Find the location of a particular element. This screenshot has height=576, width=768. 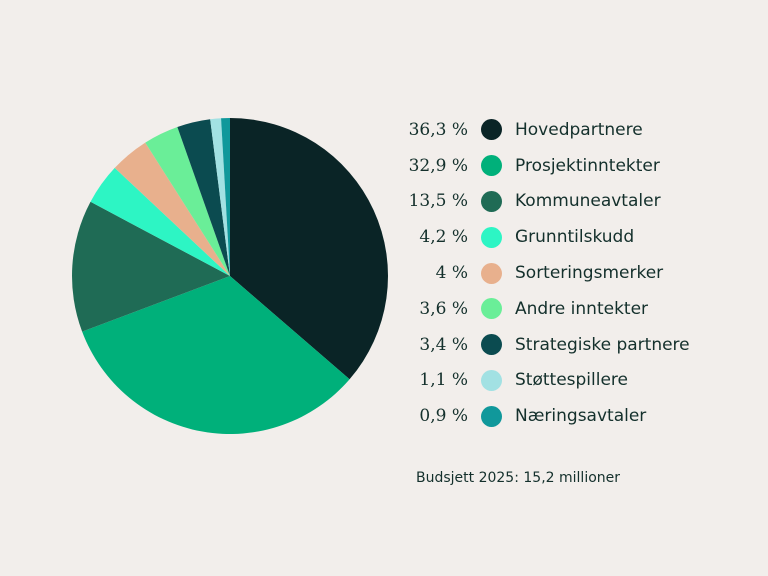

legend-label: Strategiske partnere is located at coordinates (602, 344).